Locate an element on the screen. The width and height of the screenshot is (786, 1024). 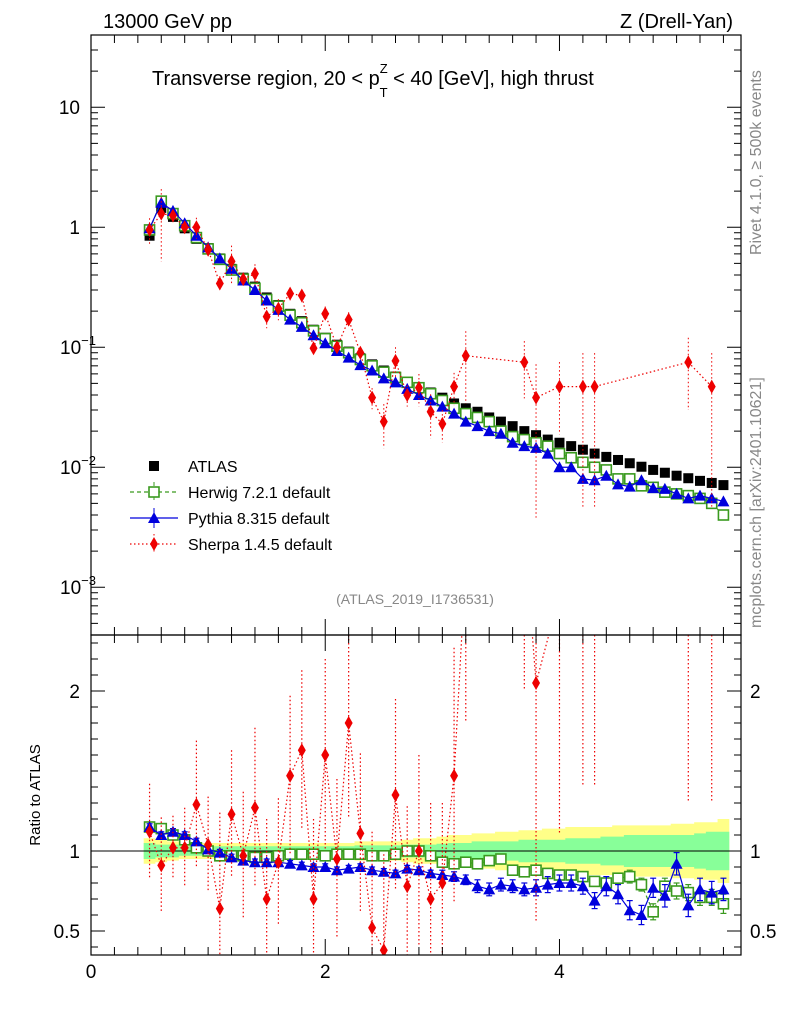
ratio-ylabel: Ratio to ATLAS is located at coordinates (35, 794).